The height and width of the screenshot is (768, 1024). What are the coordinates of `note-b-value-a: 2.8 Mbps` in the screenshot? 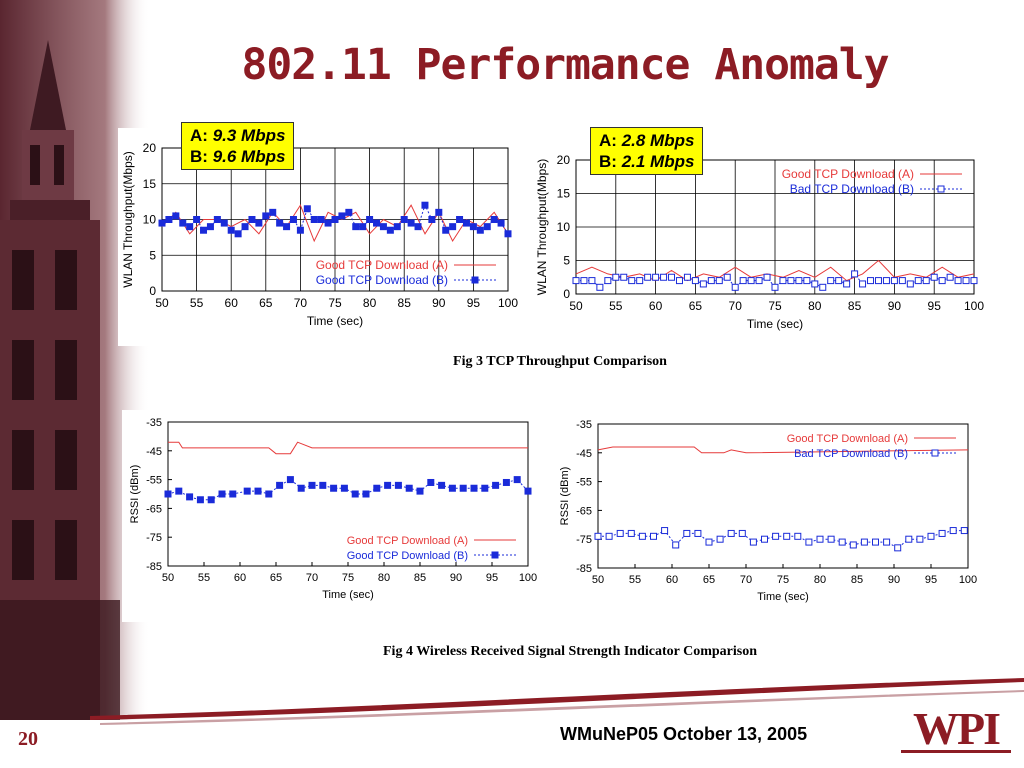 It's located at (658, 140).